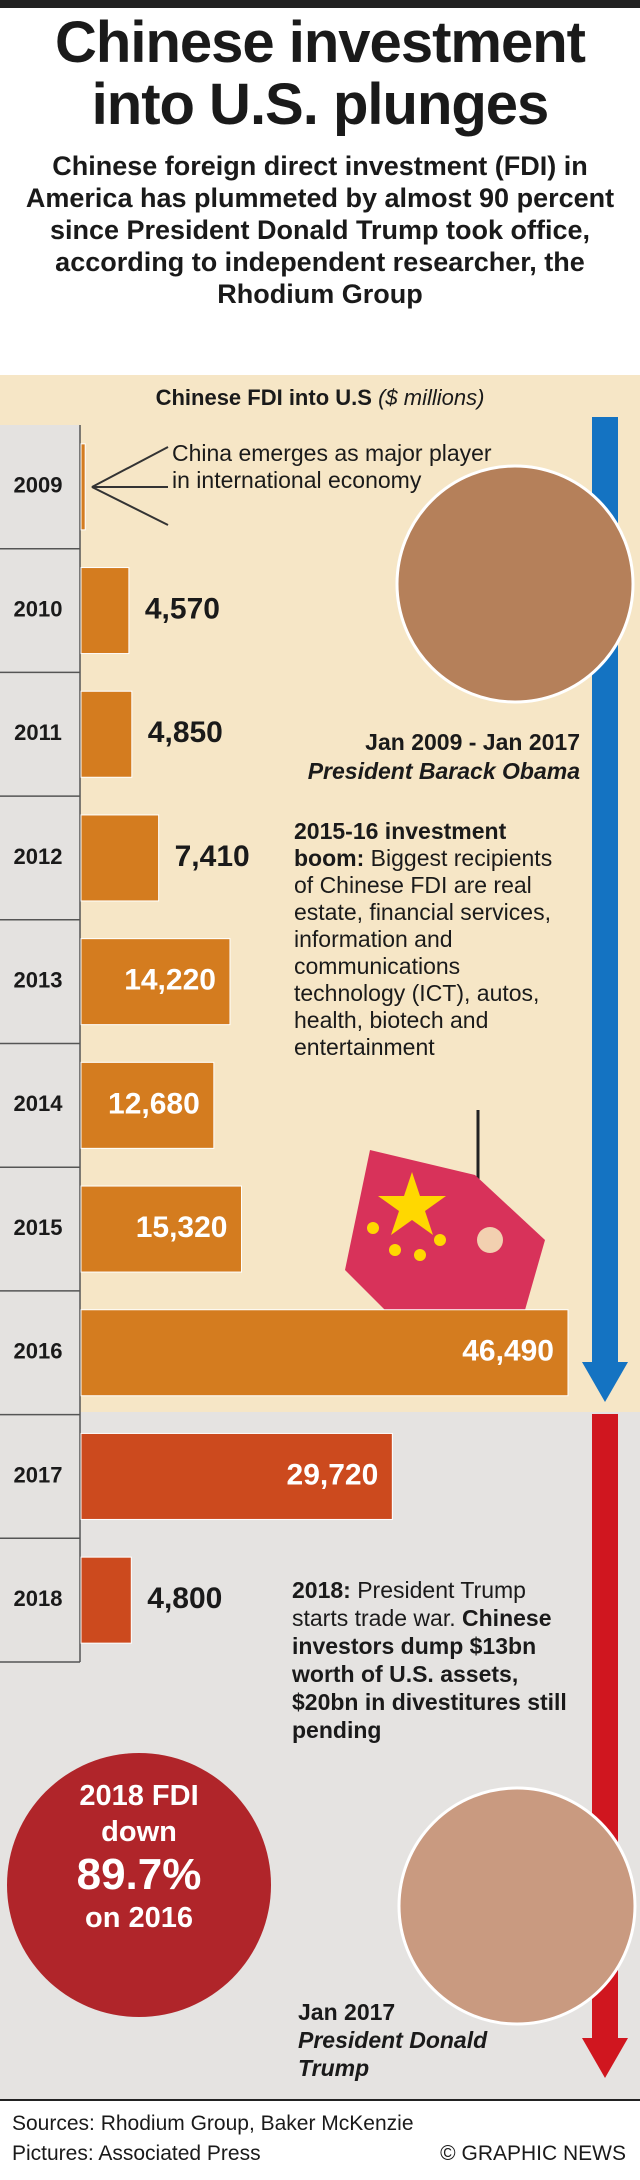 The width and height of the screenshot is (640, 2180). What do you see at coordinates (263, 397) in the screenshot?
I see `chart-title-text: Chinese FDI into U.S` at bounding box center [263, 397].